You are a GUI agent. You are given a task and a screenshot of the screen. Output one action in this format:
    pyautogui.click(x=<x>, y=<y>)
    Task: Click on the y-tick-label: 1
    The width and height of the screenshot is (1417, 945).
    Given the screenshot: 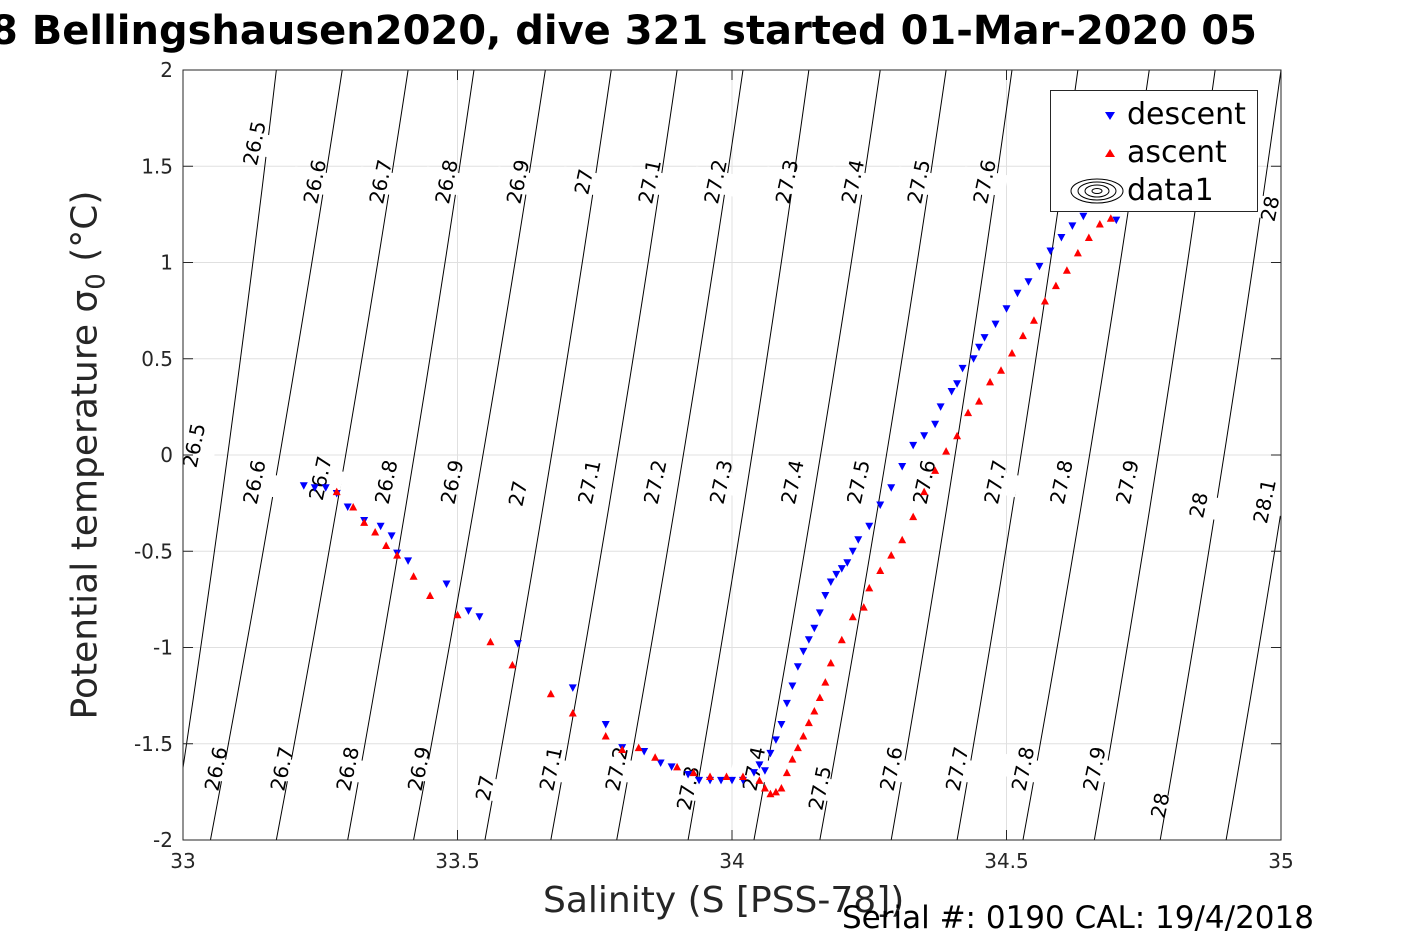 What is the action you would take?
    pyautogui.click(x=166, y=263)
    